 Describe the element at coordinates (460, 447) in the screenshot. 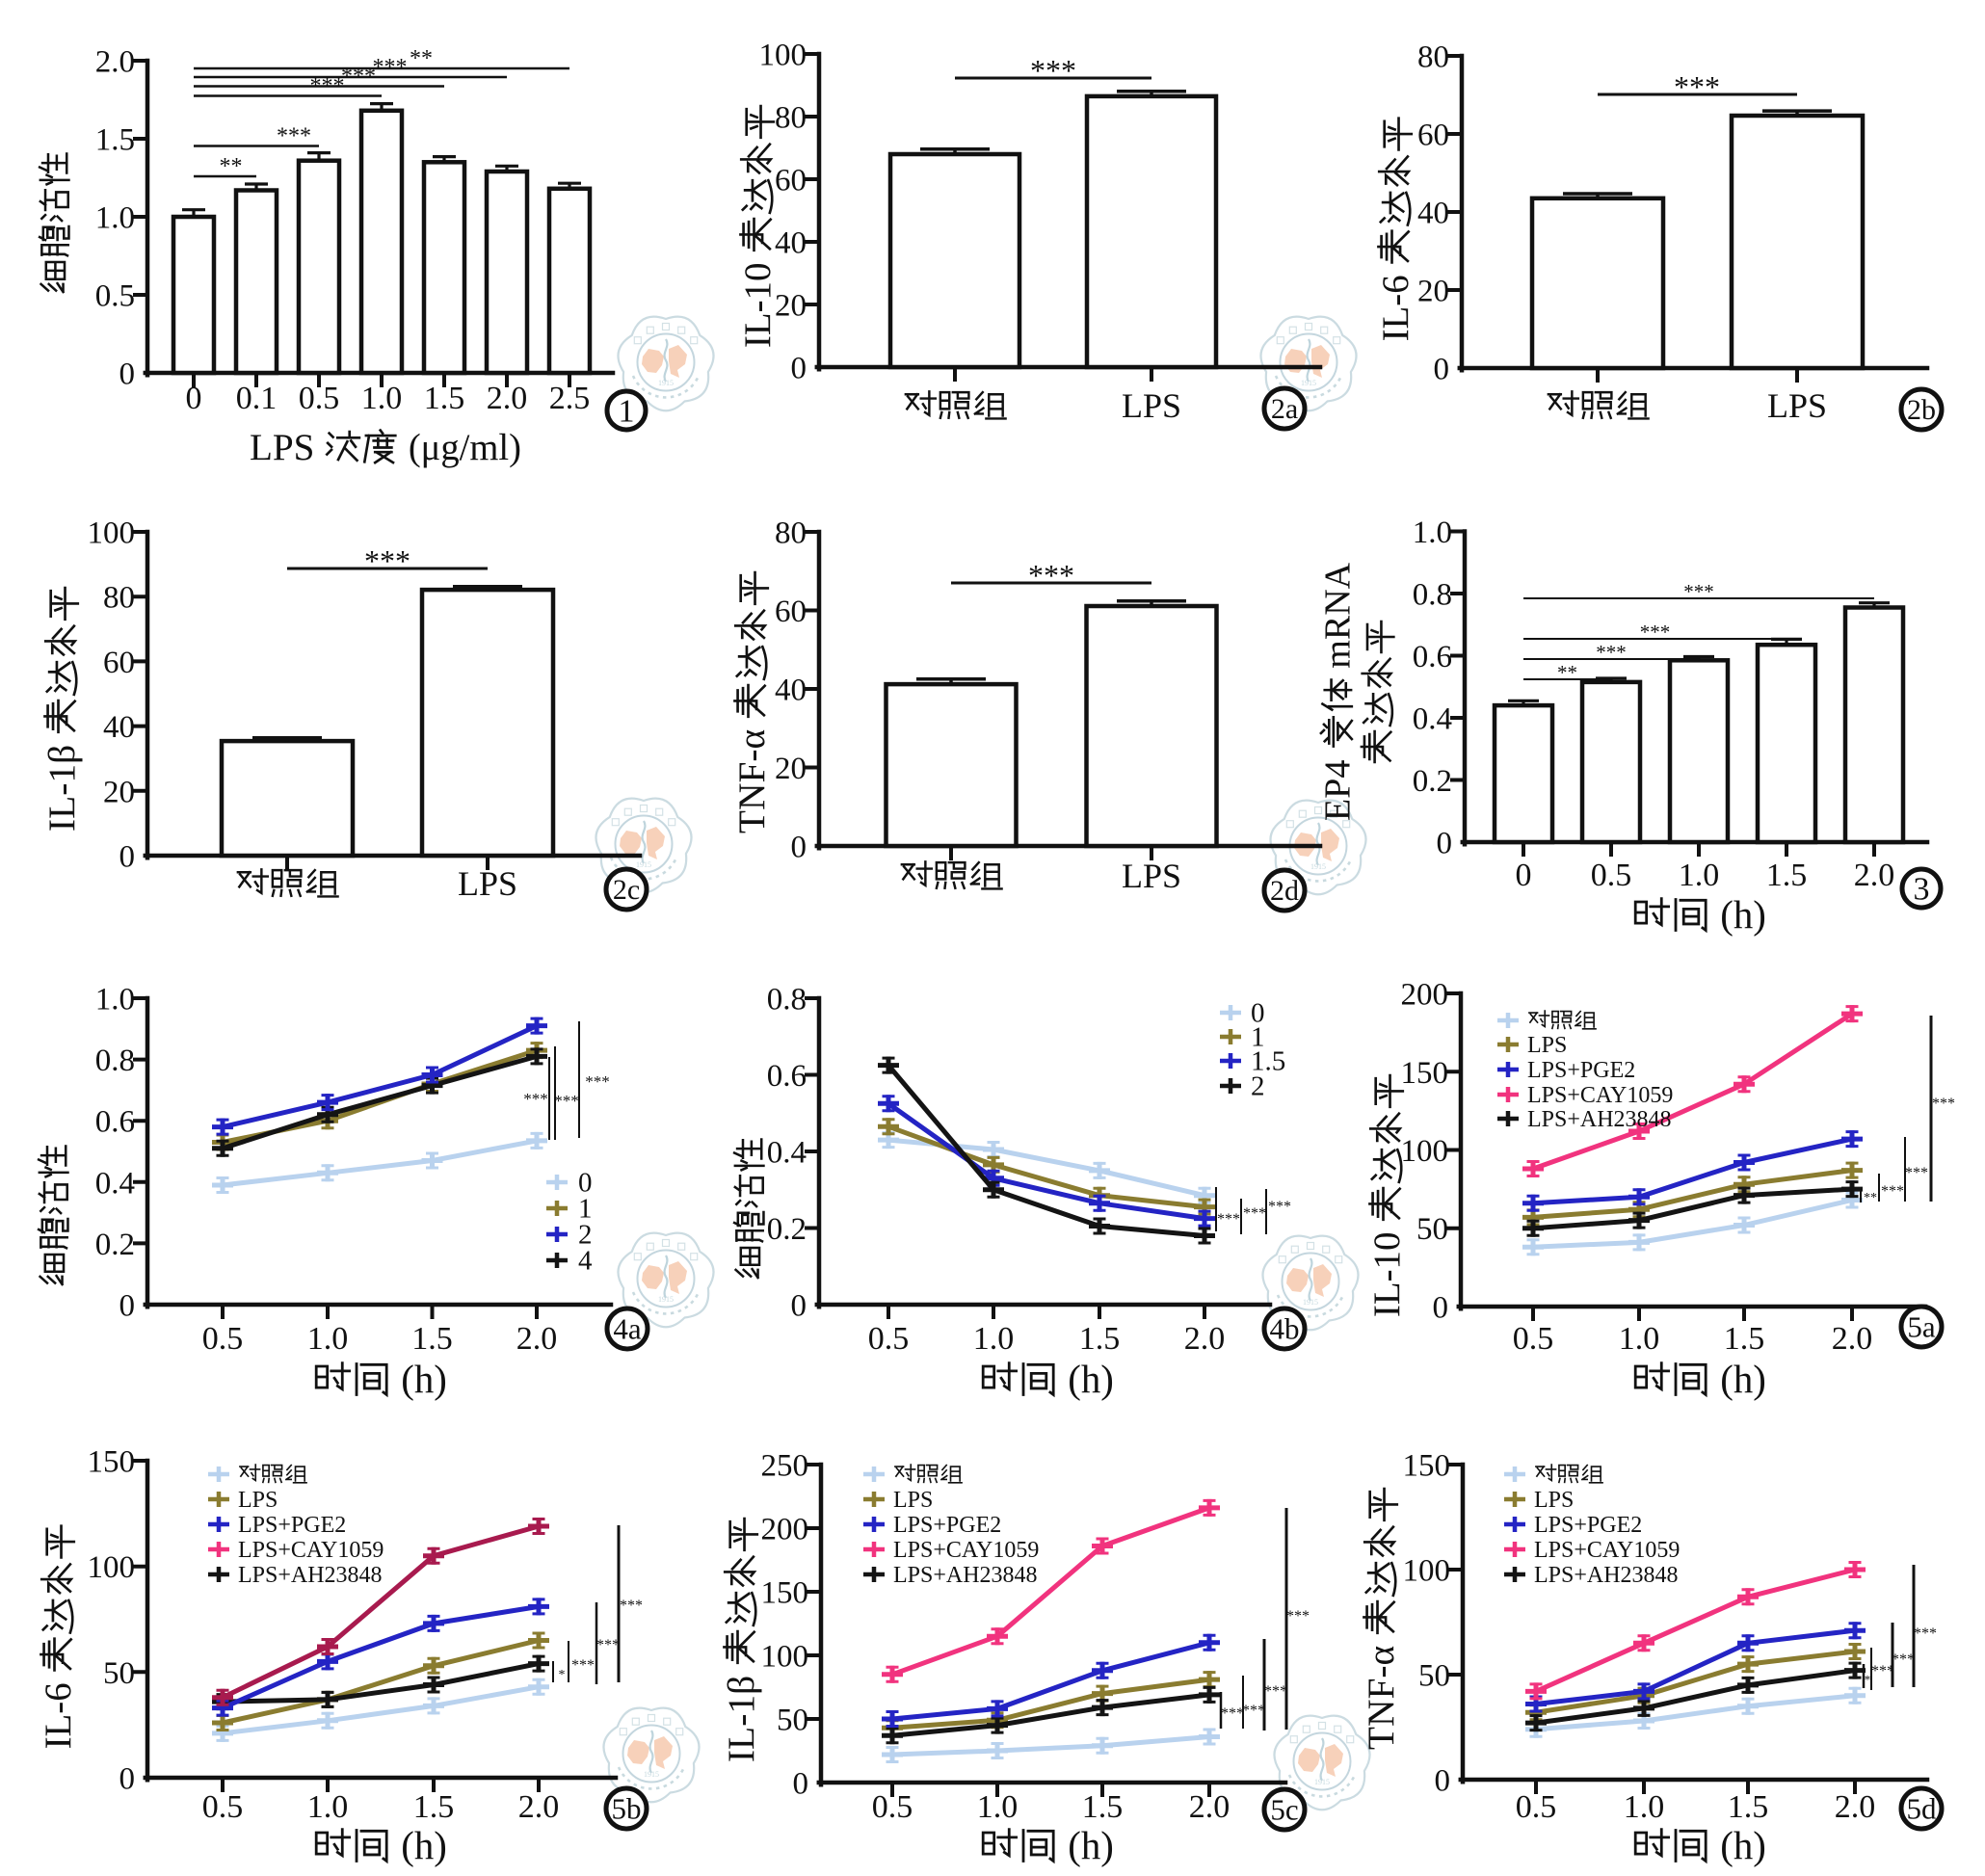

I see `svg-text: (μg/ml)` at that location.